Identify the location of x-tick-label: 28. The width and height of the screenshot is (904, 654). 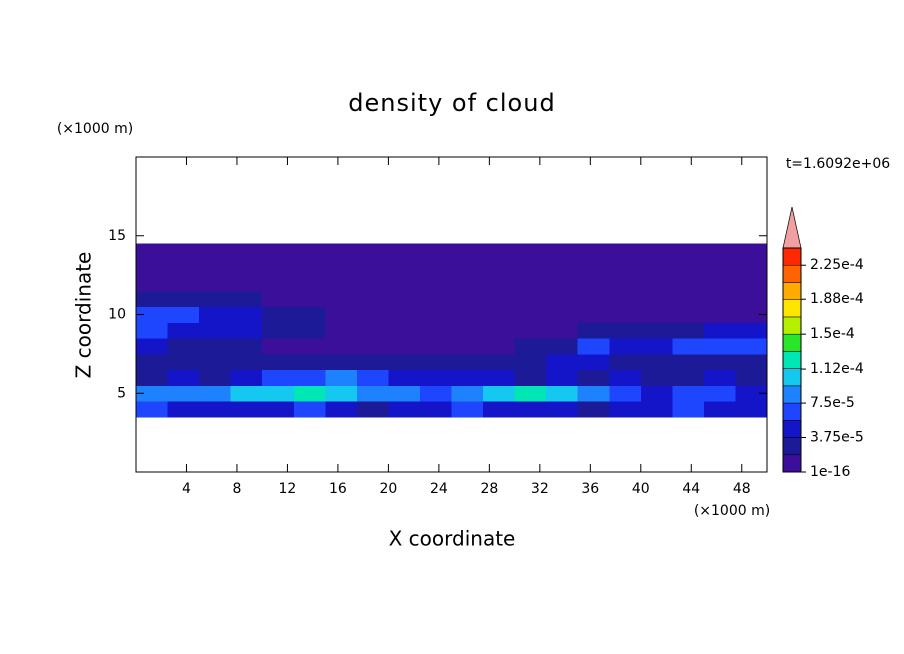
(489, 489).